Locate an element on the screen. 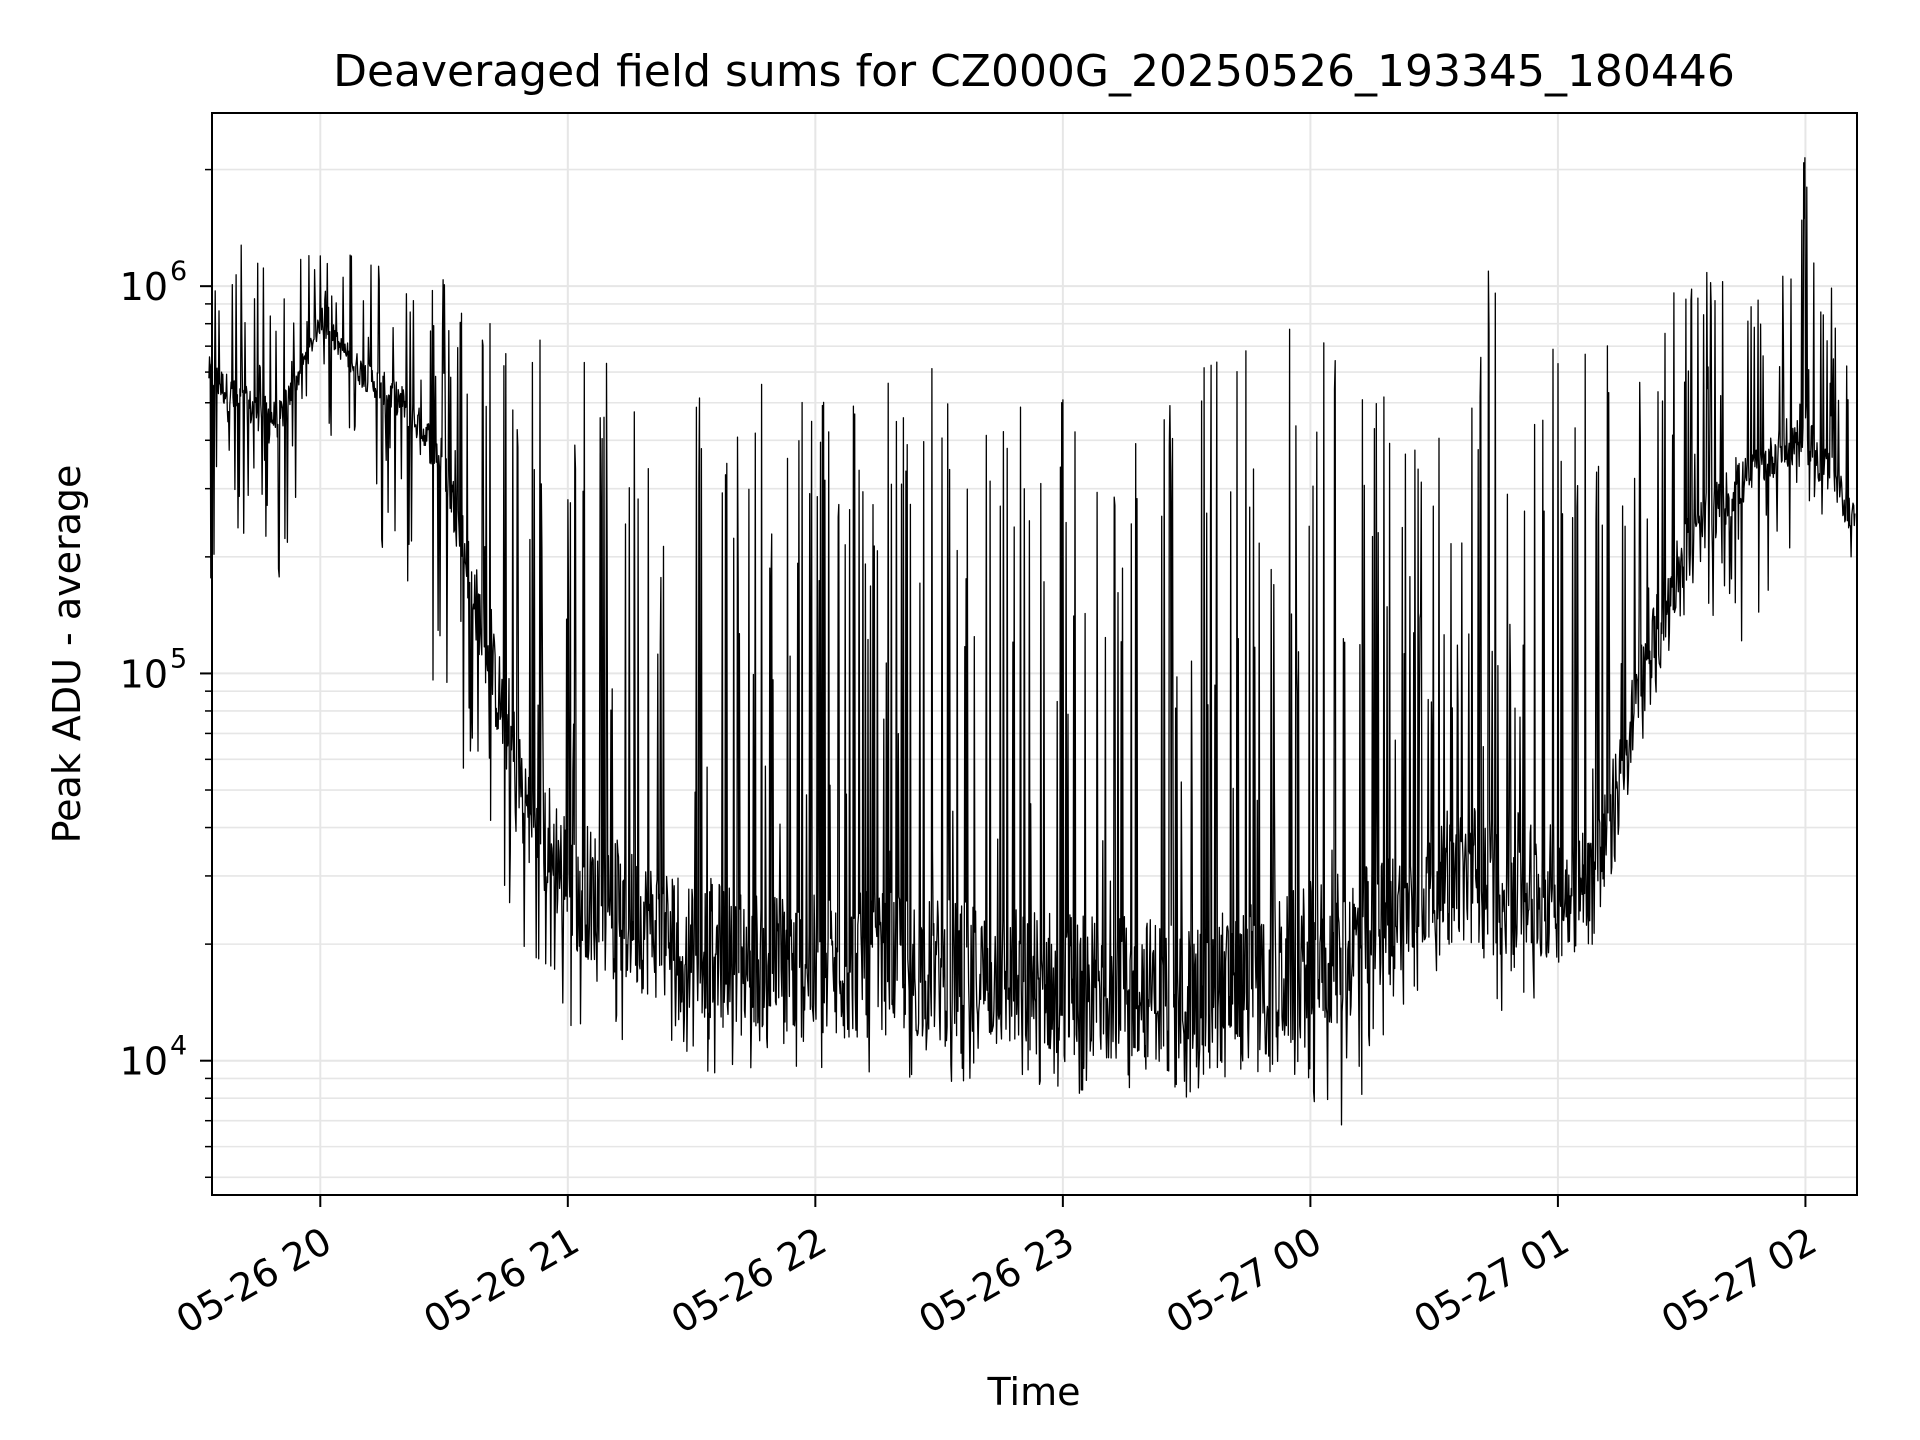 This screenshot has width=1920, height=1440. y-tick-exponent: 4 is located at coordinates (178, 1046).